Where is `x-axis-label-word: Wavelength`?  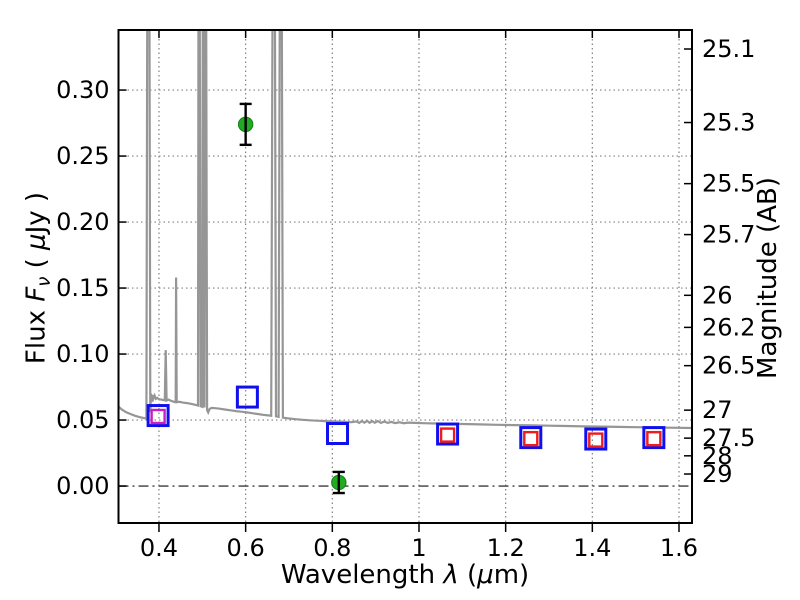 x-axis-label-word: Wavelength is located at coordinates (362, 575).